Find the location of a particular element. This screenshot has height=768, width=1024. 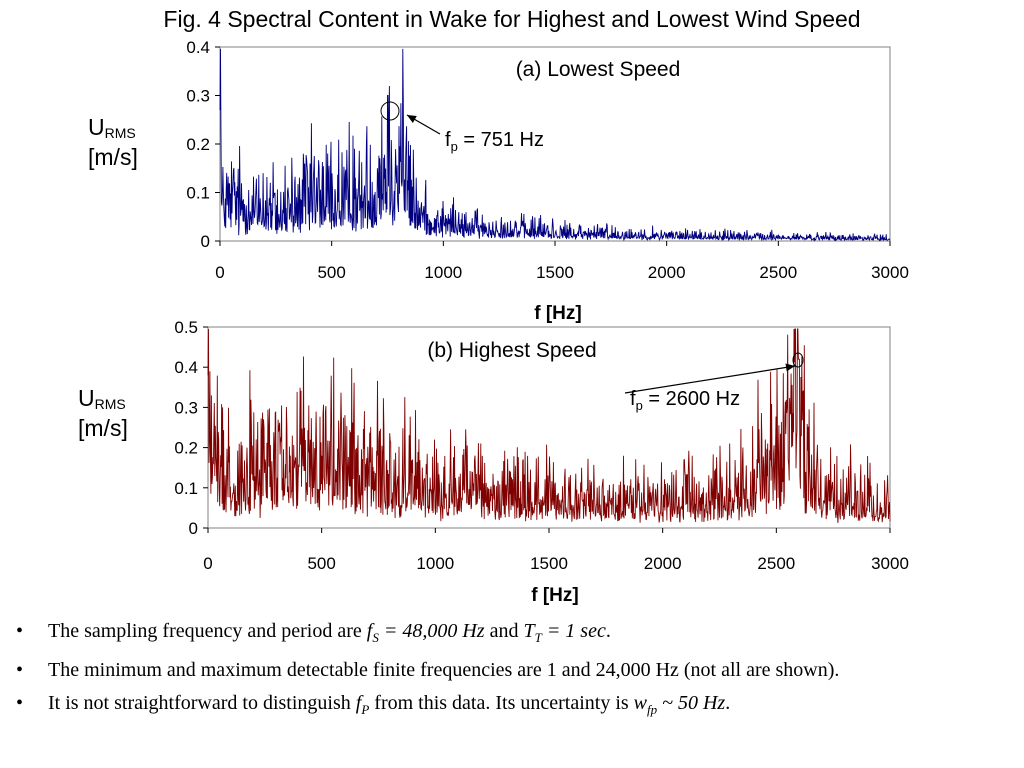

ylabel-b-main: U is located at coordinates (86, 398).